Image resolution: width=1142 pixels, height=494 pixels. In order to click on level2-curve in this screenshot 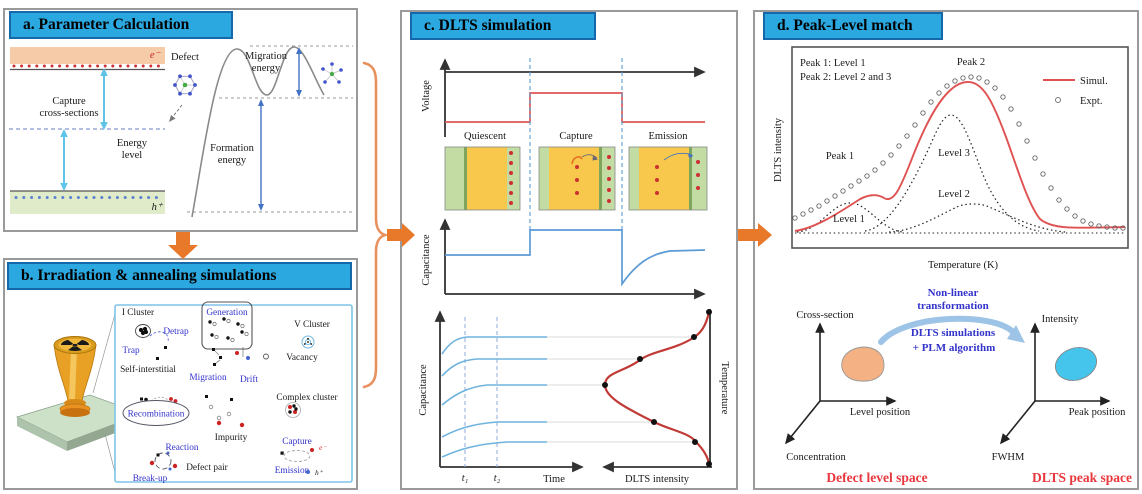, I will do `click(977, 218)`.